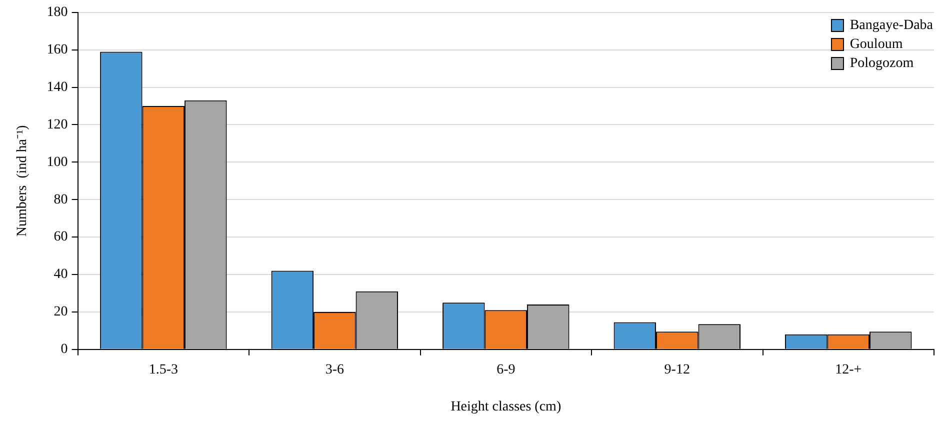  I want to click on x-tick-label: 3-6, so click(334, 370).